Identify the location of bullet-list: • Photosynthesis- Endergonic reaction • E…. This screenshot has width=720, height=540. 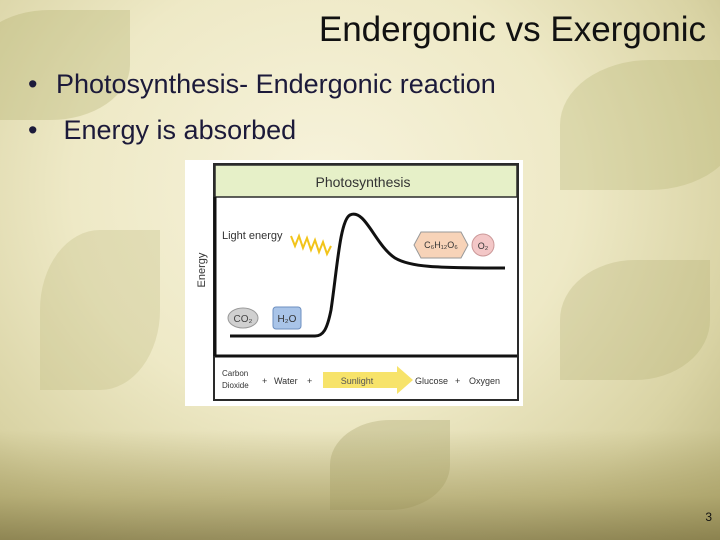
(262, 112).